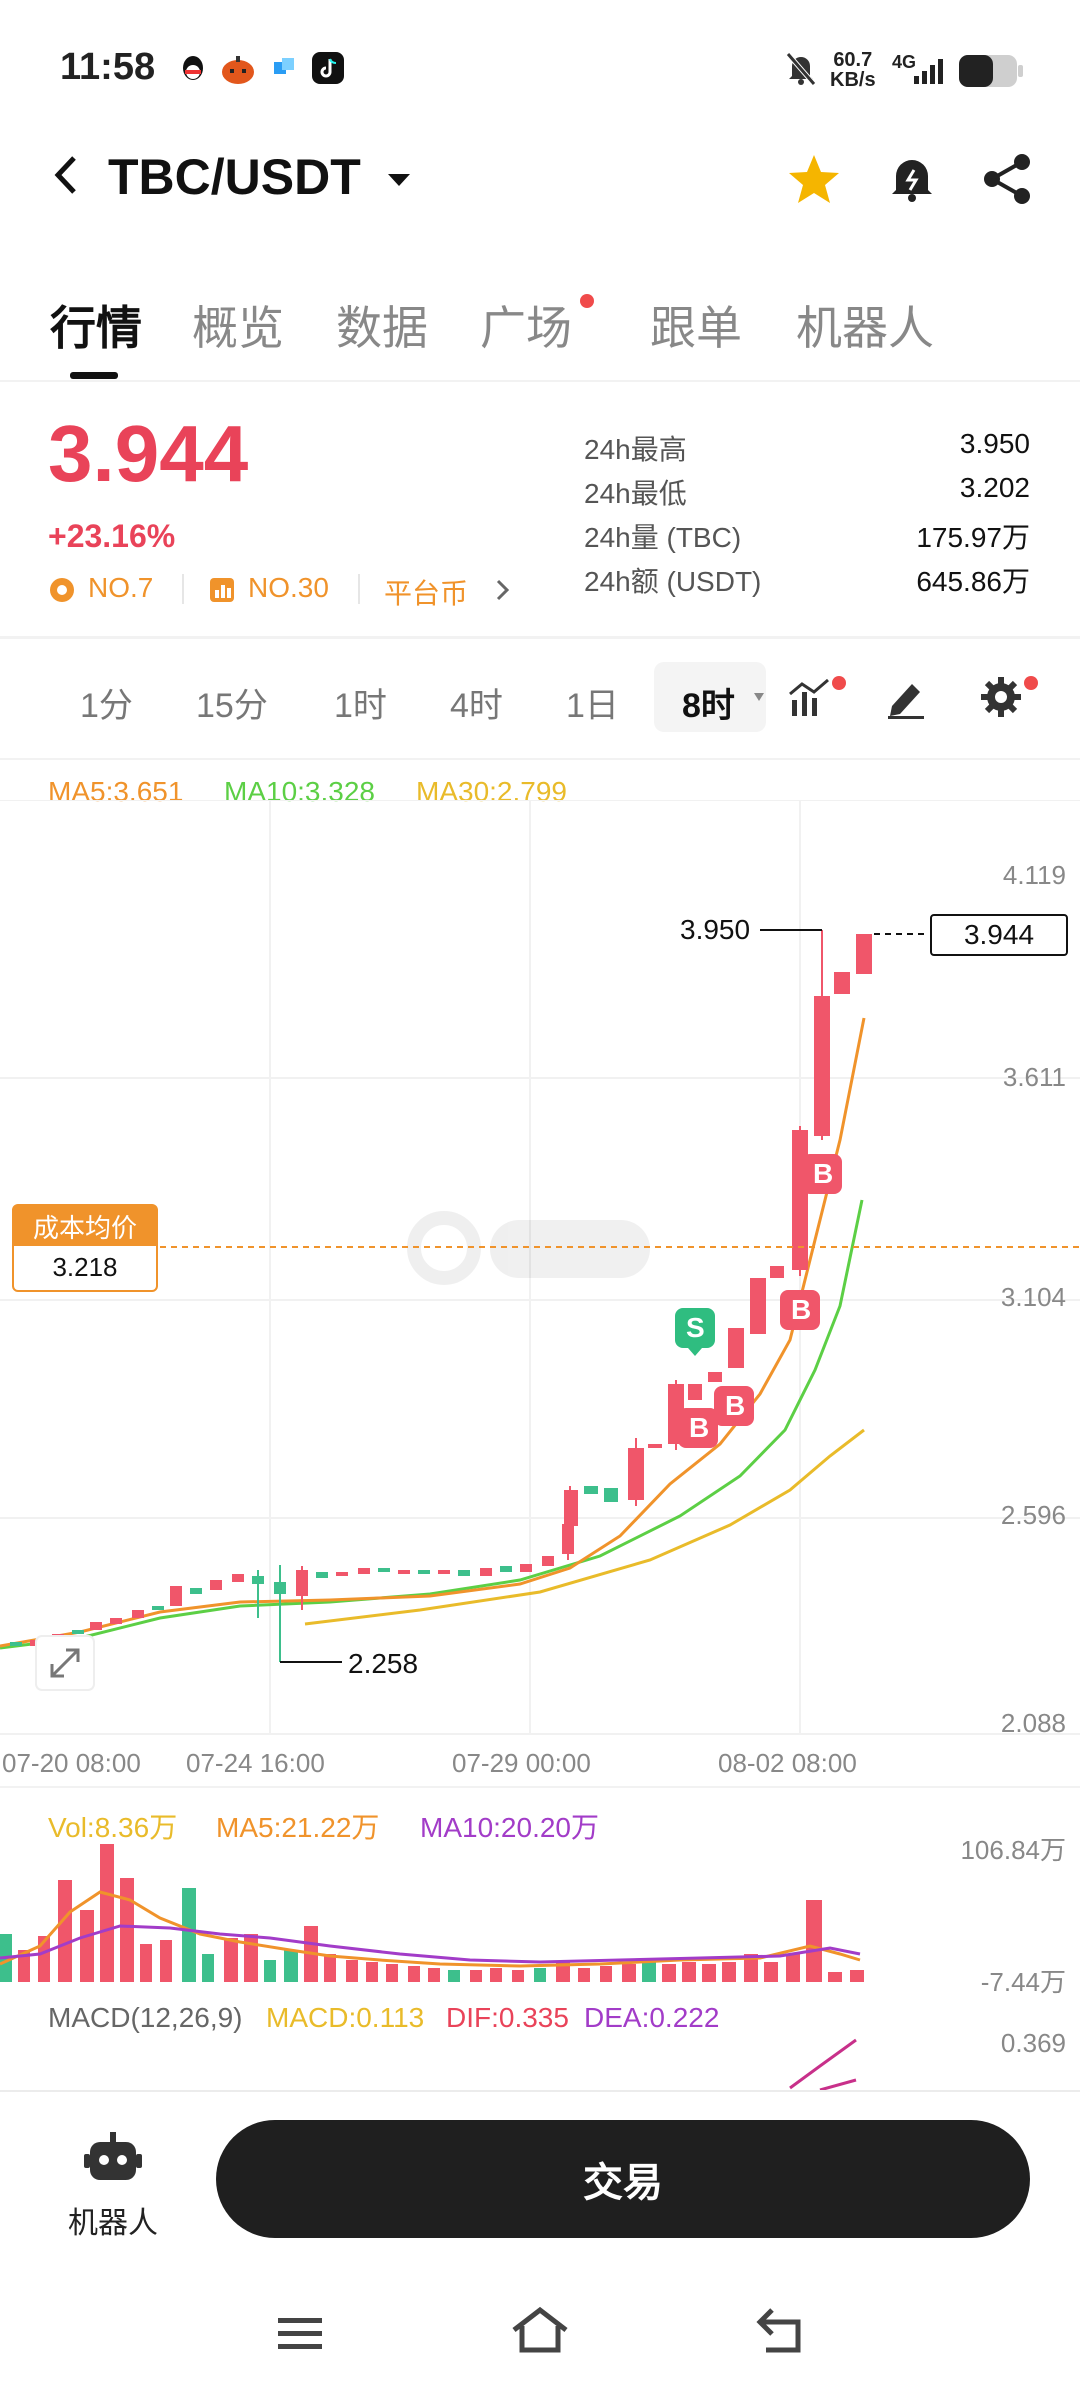  Describe the element at coordinates (106, 706) in the screenshot. I see `interval-1m: 1分` at that location.